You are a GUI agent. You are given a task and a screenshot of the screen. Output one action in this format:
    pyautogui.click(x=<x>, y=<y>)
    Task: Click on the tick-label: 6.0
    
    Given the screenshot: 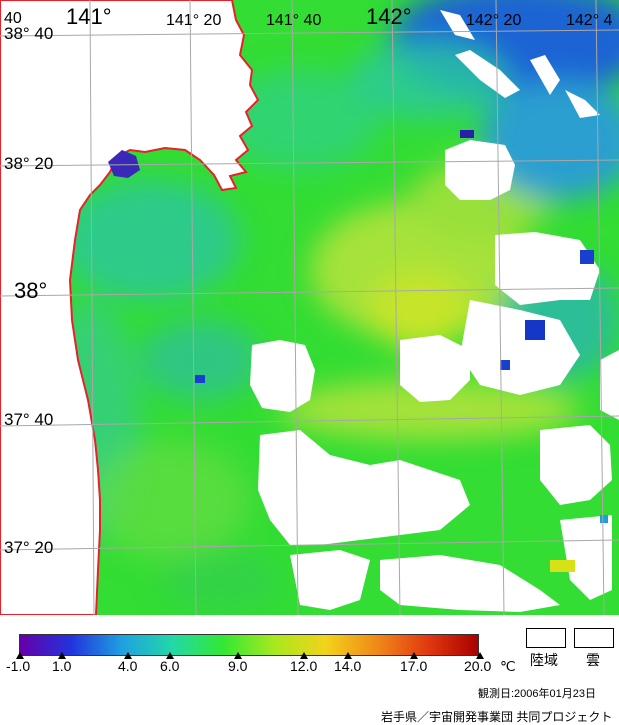 What is the action you would take?
    pyautogui.click(x=170, y=666)
    